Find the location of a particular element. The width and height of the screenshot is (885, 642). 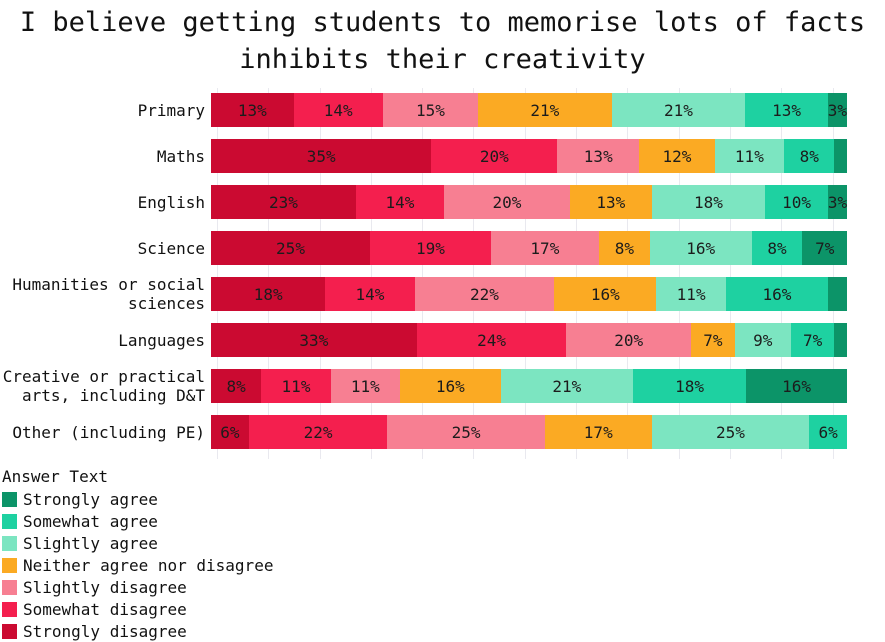

bar-segment-neither-agree-nor-disagree: 21% is located at coordinates (545, 110).